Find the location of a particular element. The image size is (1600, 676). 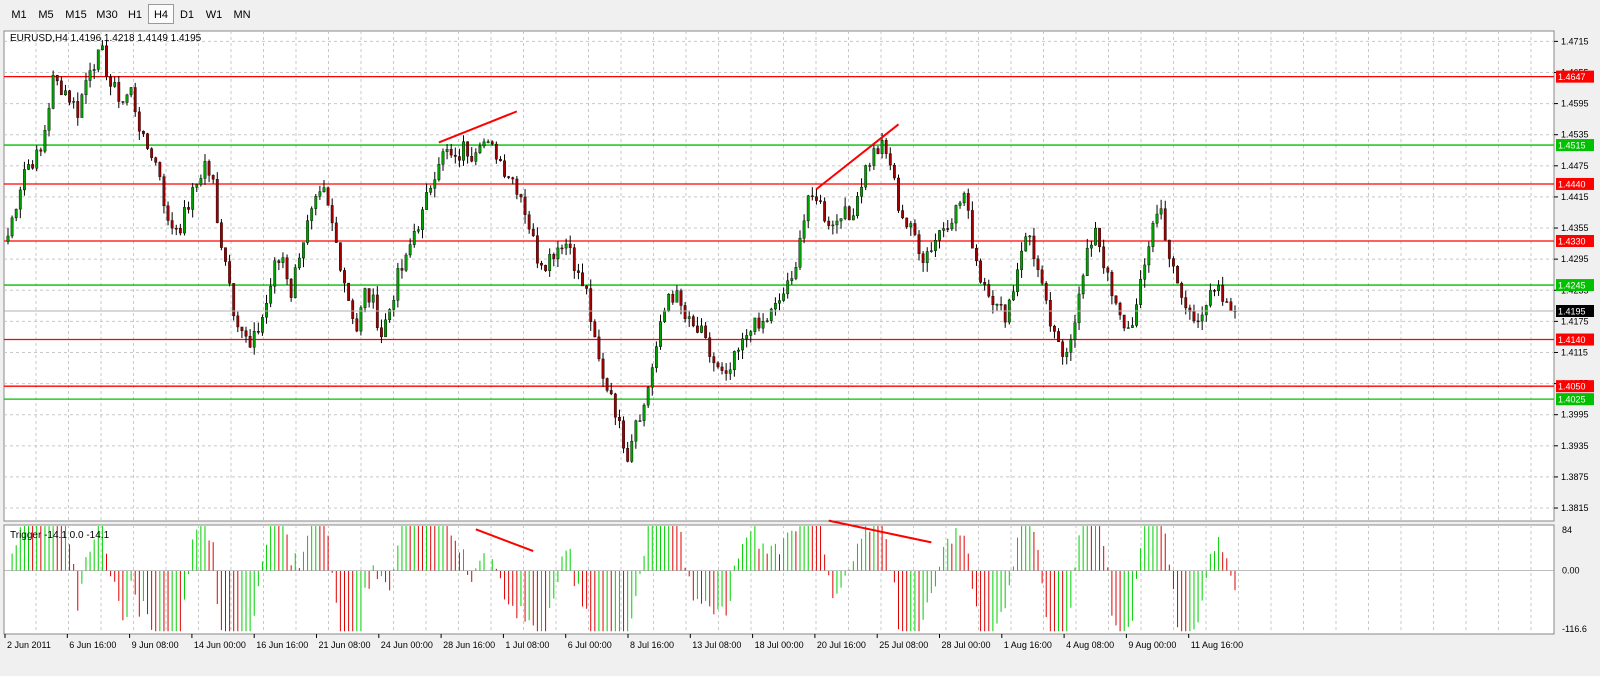

timeframe-button-m5: M5 is located at coordinates (46, 15).